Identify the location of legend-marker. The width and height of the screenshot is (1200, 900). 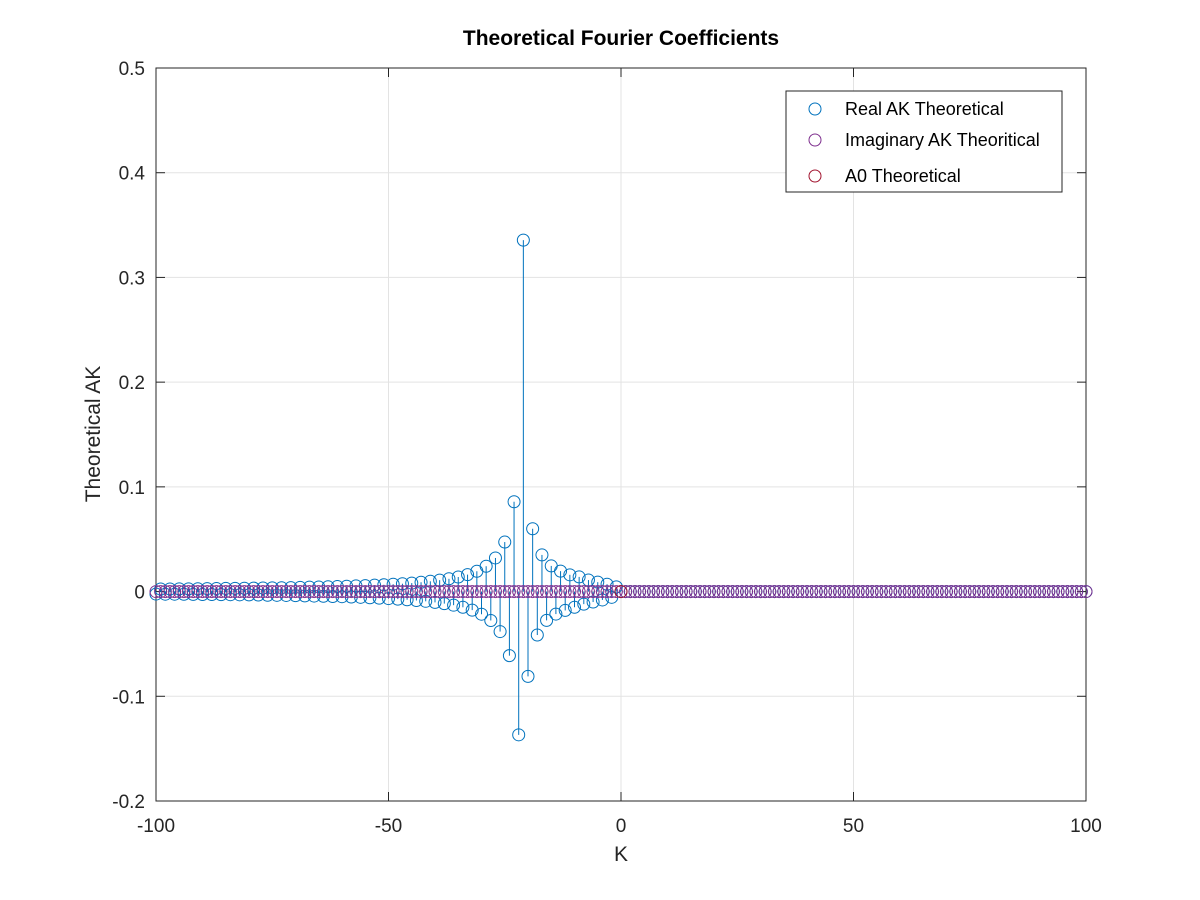
(815, 140).